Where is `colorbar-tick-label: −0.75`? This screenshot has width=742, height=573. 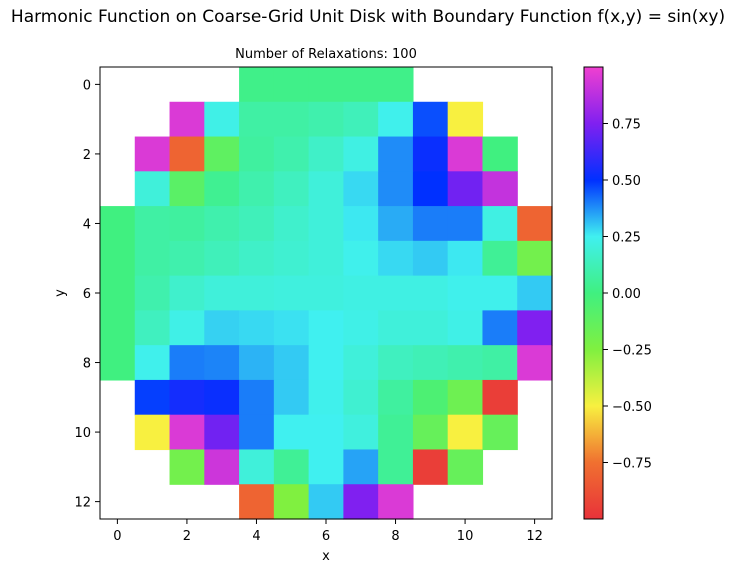
colorbar-tick-label: −0.75 is located at coordinates (632, 464).